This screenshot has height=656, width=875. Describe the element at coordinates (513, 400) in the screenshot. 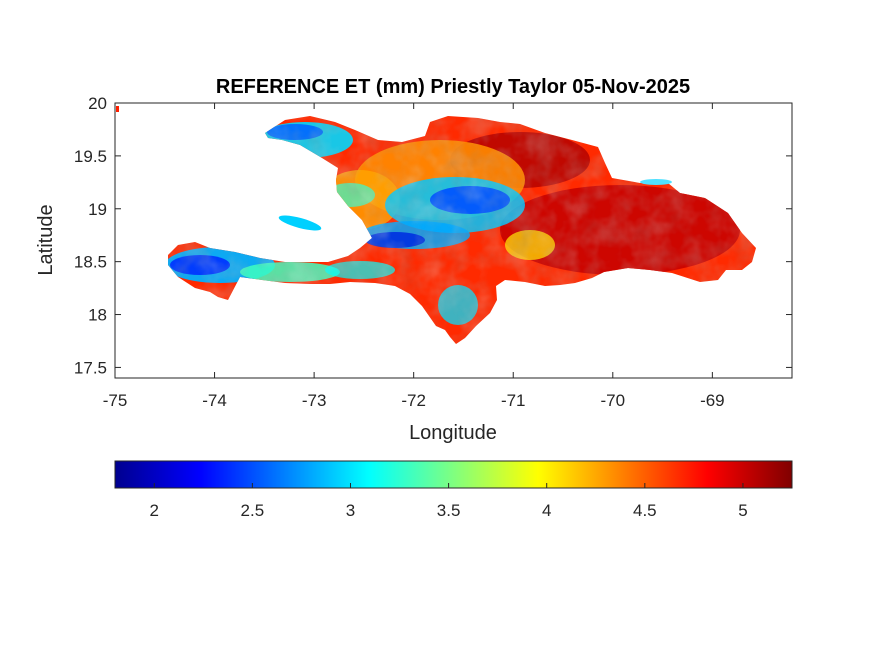

I see `x-tick-label: -71` at that location.